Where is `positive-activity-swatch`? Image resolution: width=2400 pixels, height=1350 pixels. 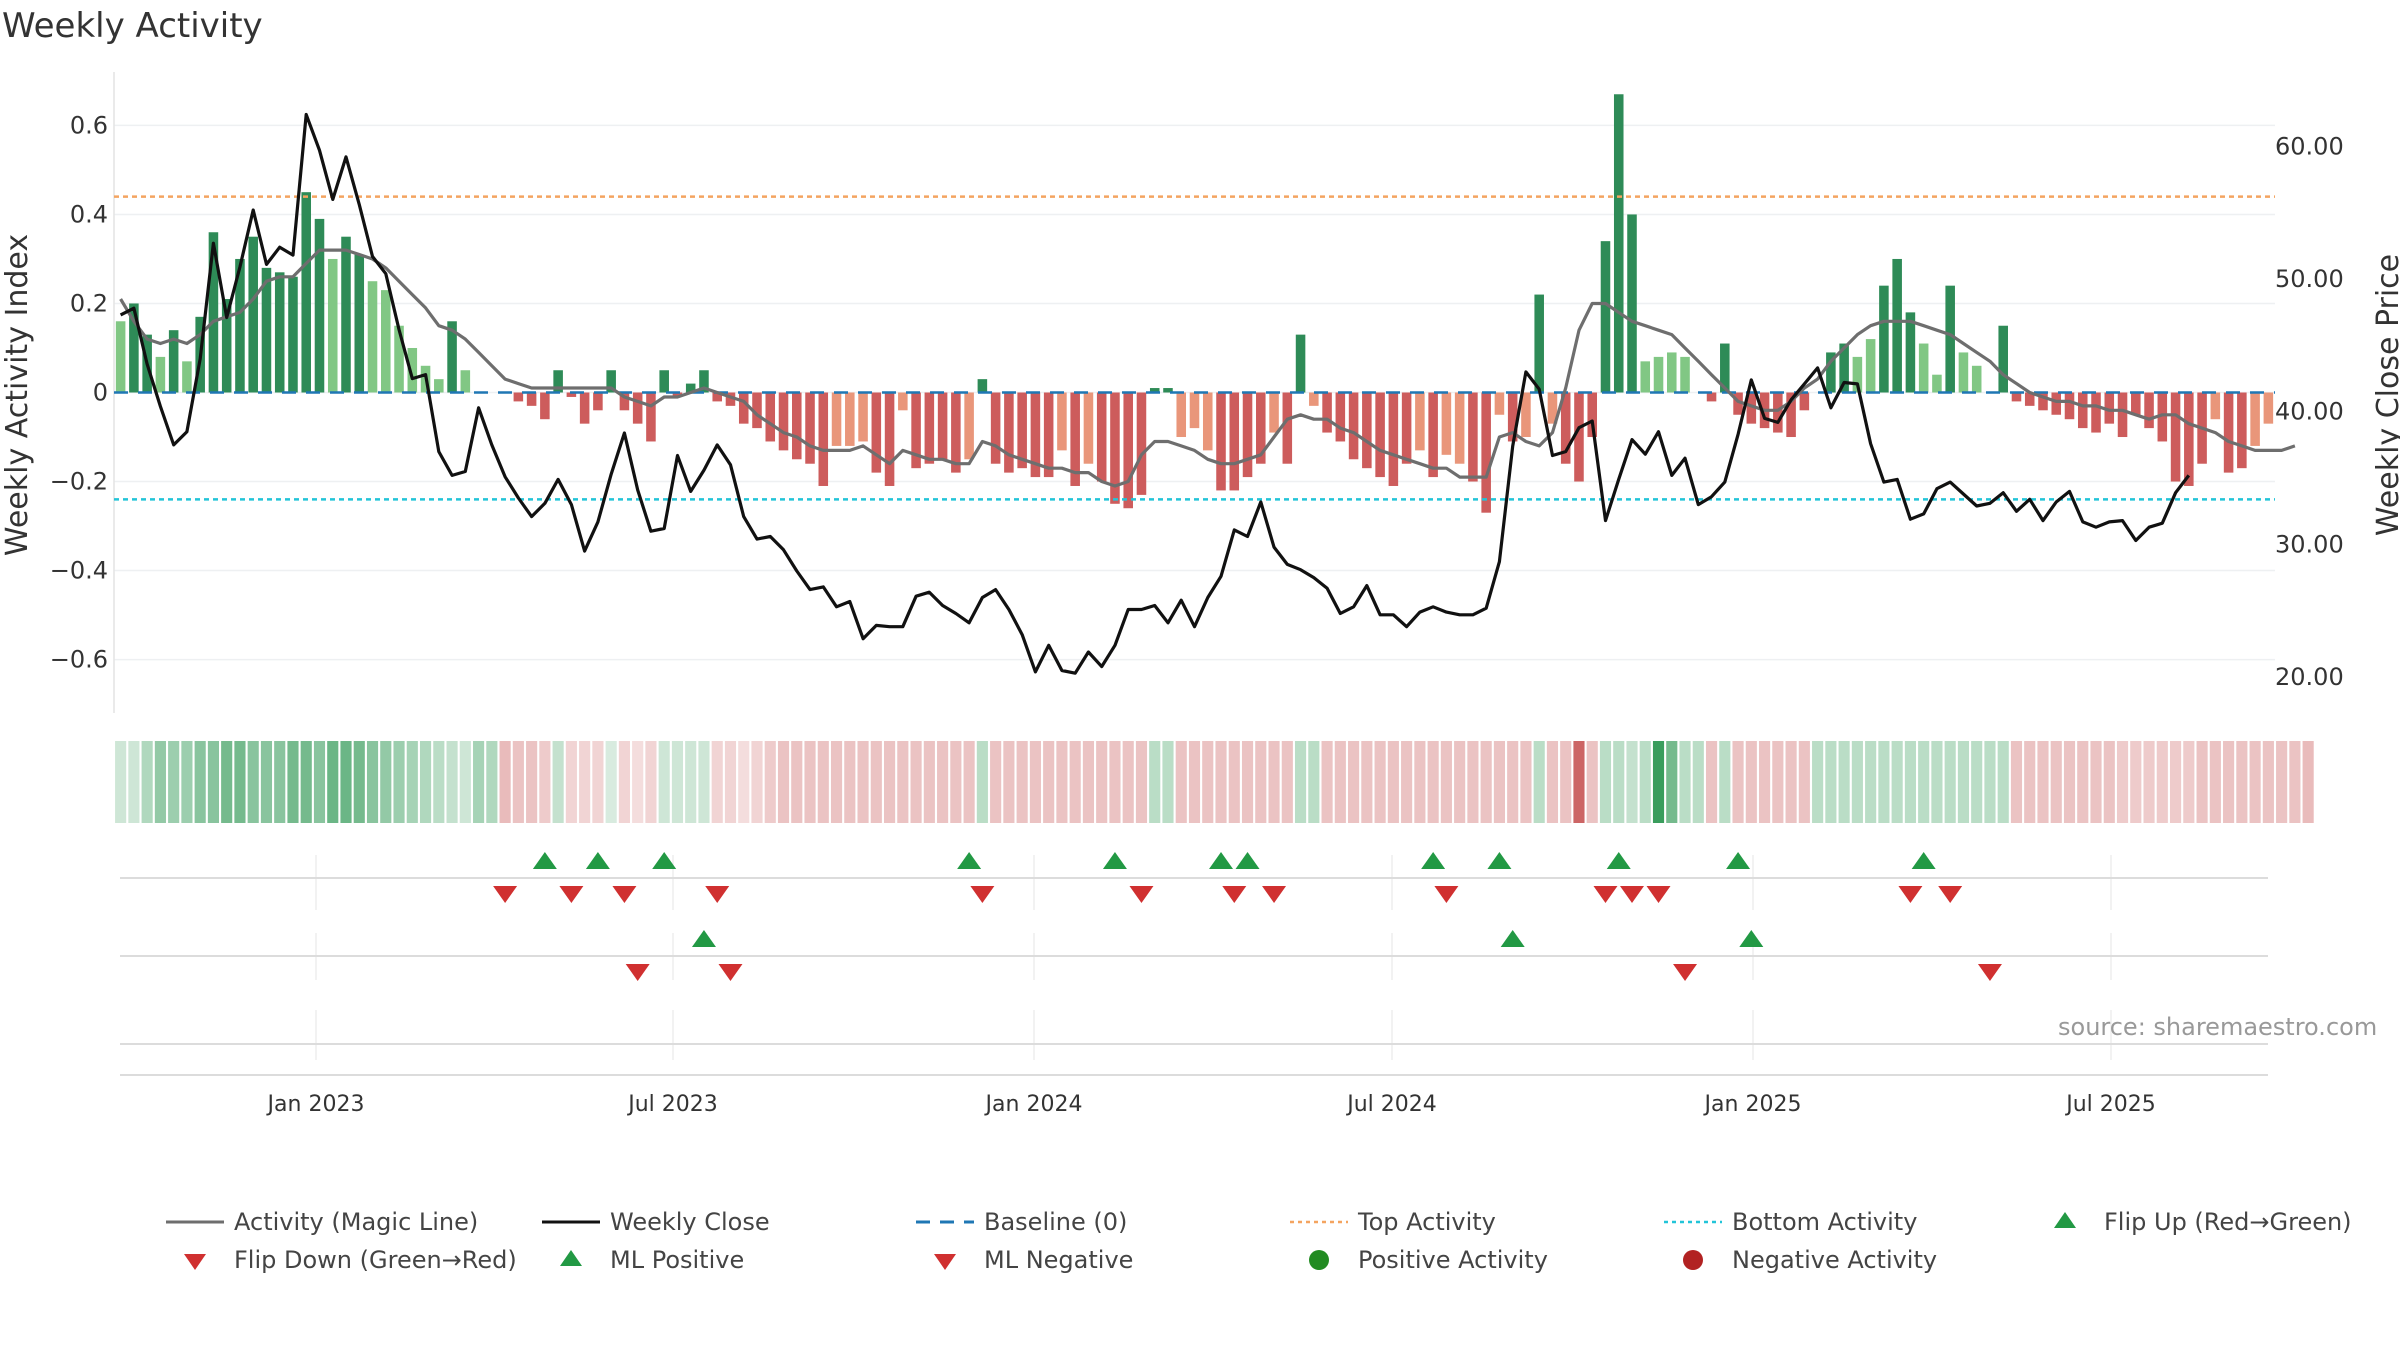
positive-activity-swatch is located at coordinates (1319, 1260).